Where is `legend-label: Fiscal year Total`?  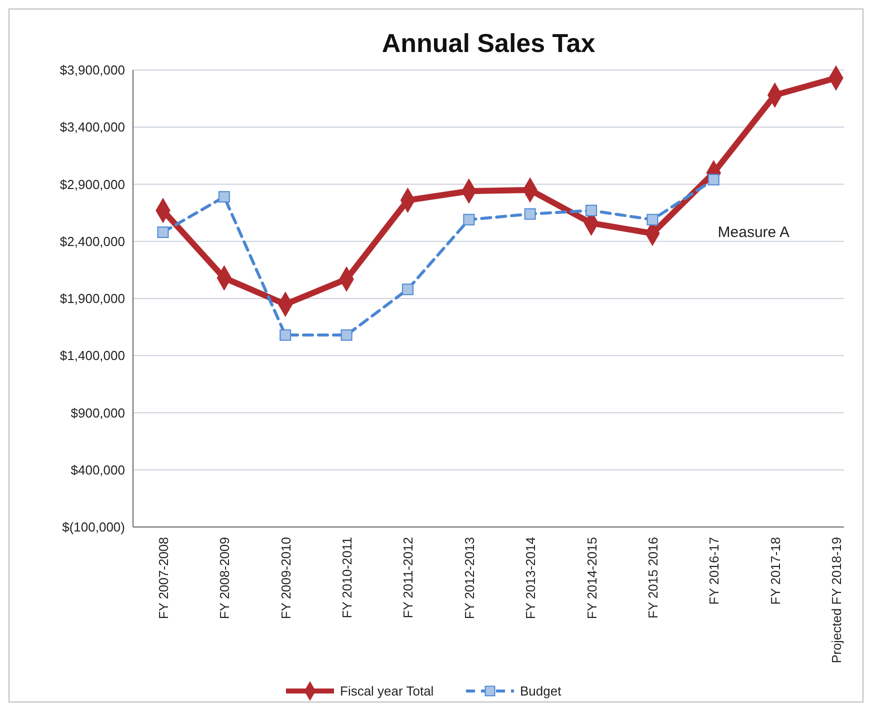 legend-label: Fiscal year Total is located at coordinates (387, 691).